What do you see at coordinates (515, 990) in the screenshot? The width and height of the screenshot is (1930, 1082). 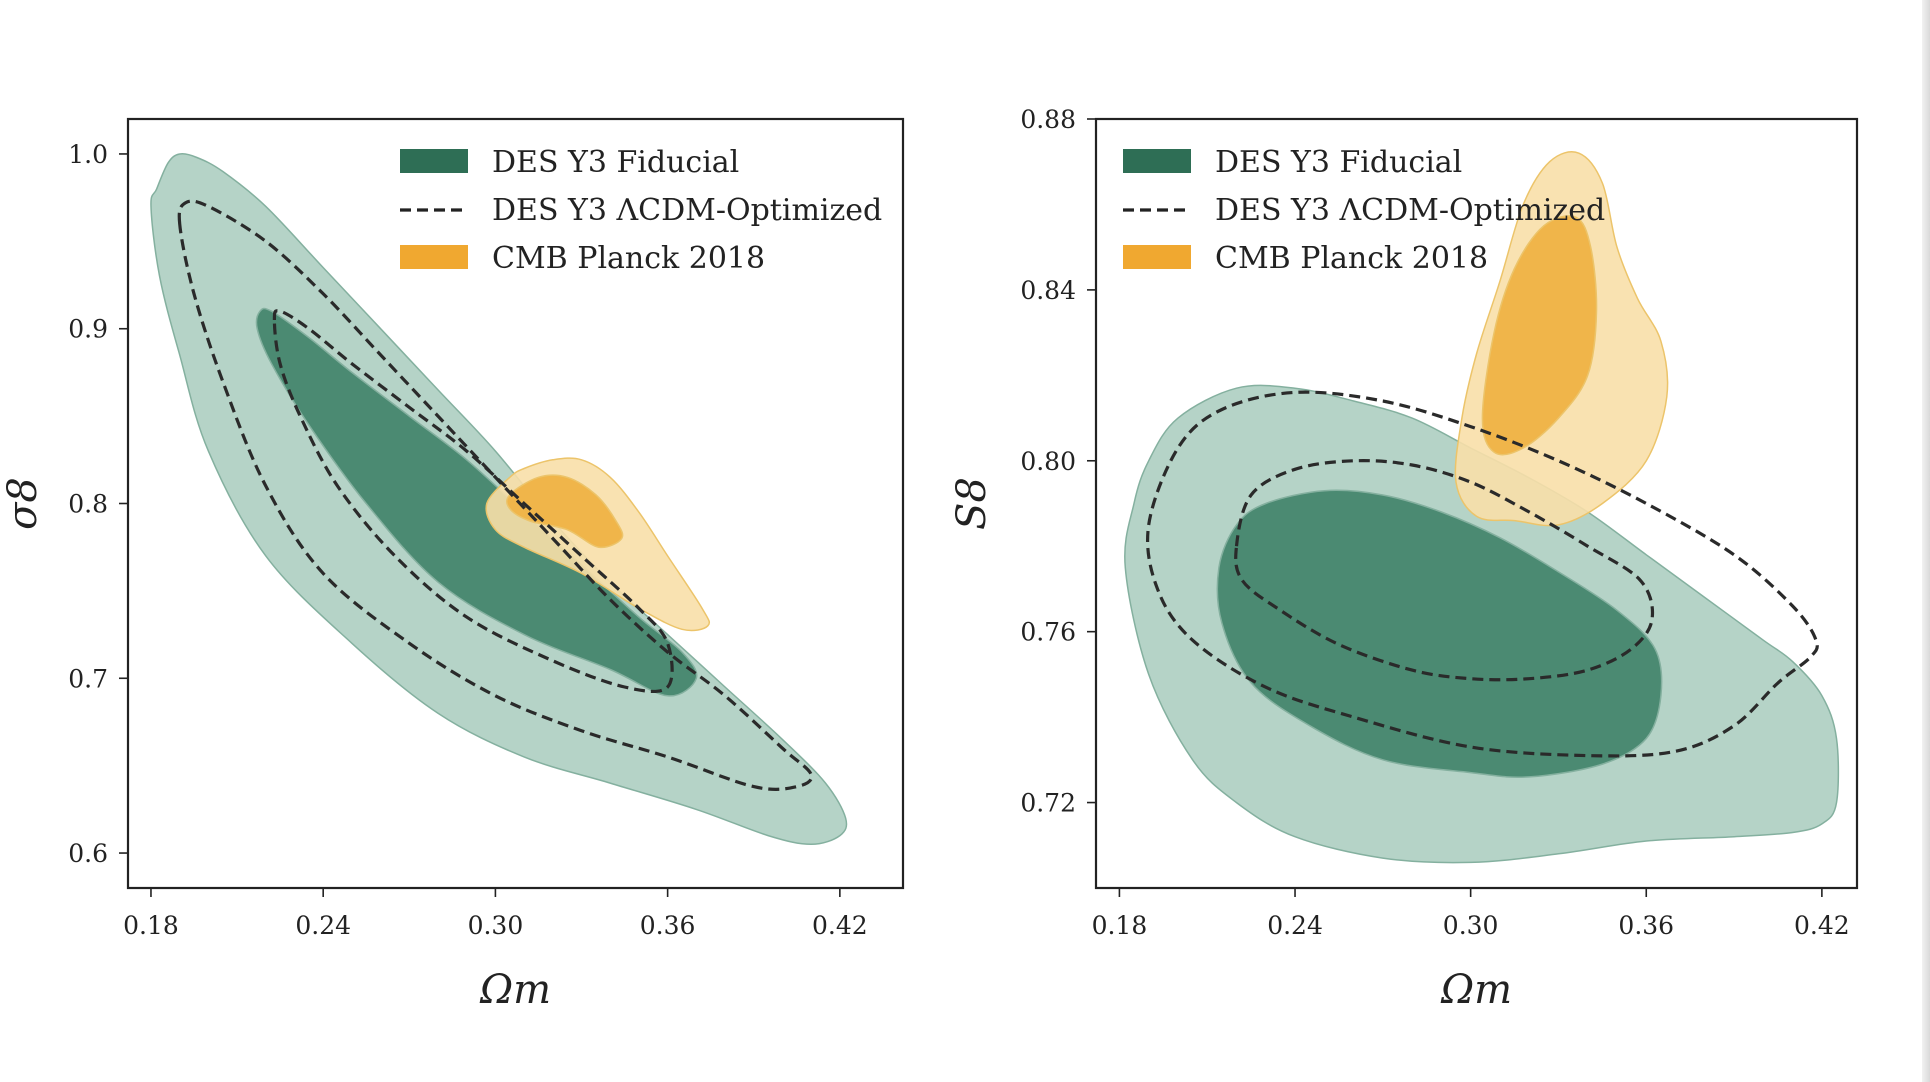 I see `sigma8-x-axis-label: Ωm` at bounding box center [515, 990].